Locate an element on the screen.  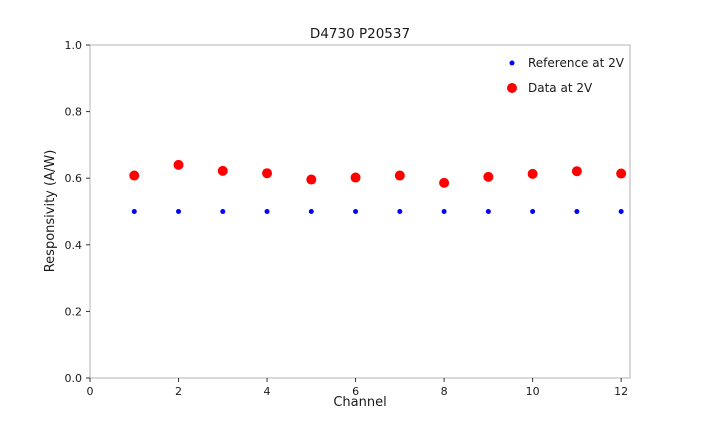
x-axis-label: Channel is located at coordinates (359, 402).